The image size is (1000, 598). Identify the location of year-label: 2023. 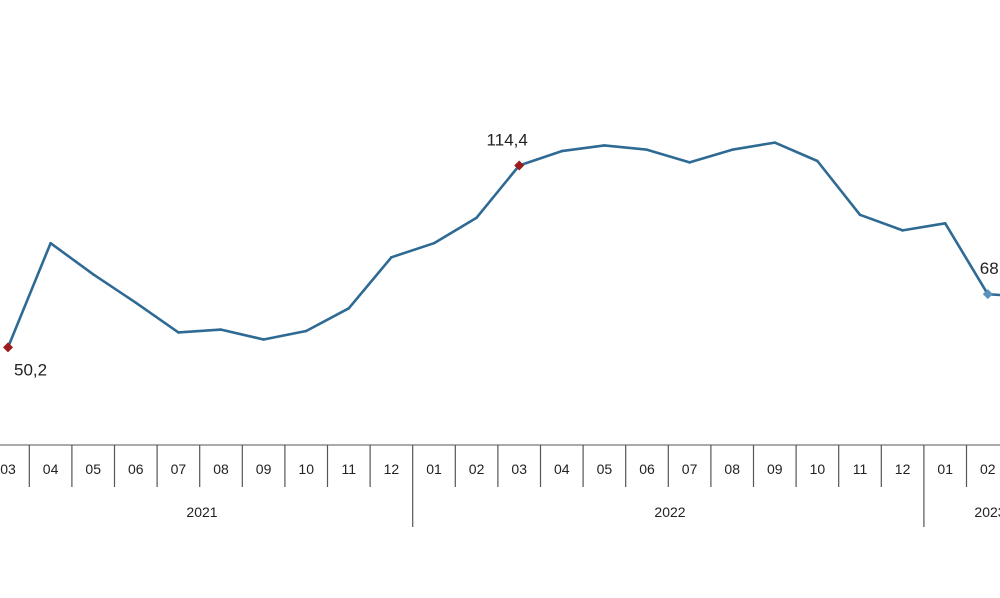
(987, 512).